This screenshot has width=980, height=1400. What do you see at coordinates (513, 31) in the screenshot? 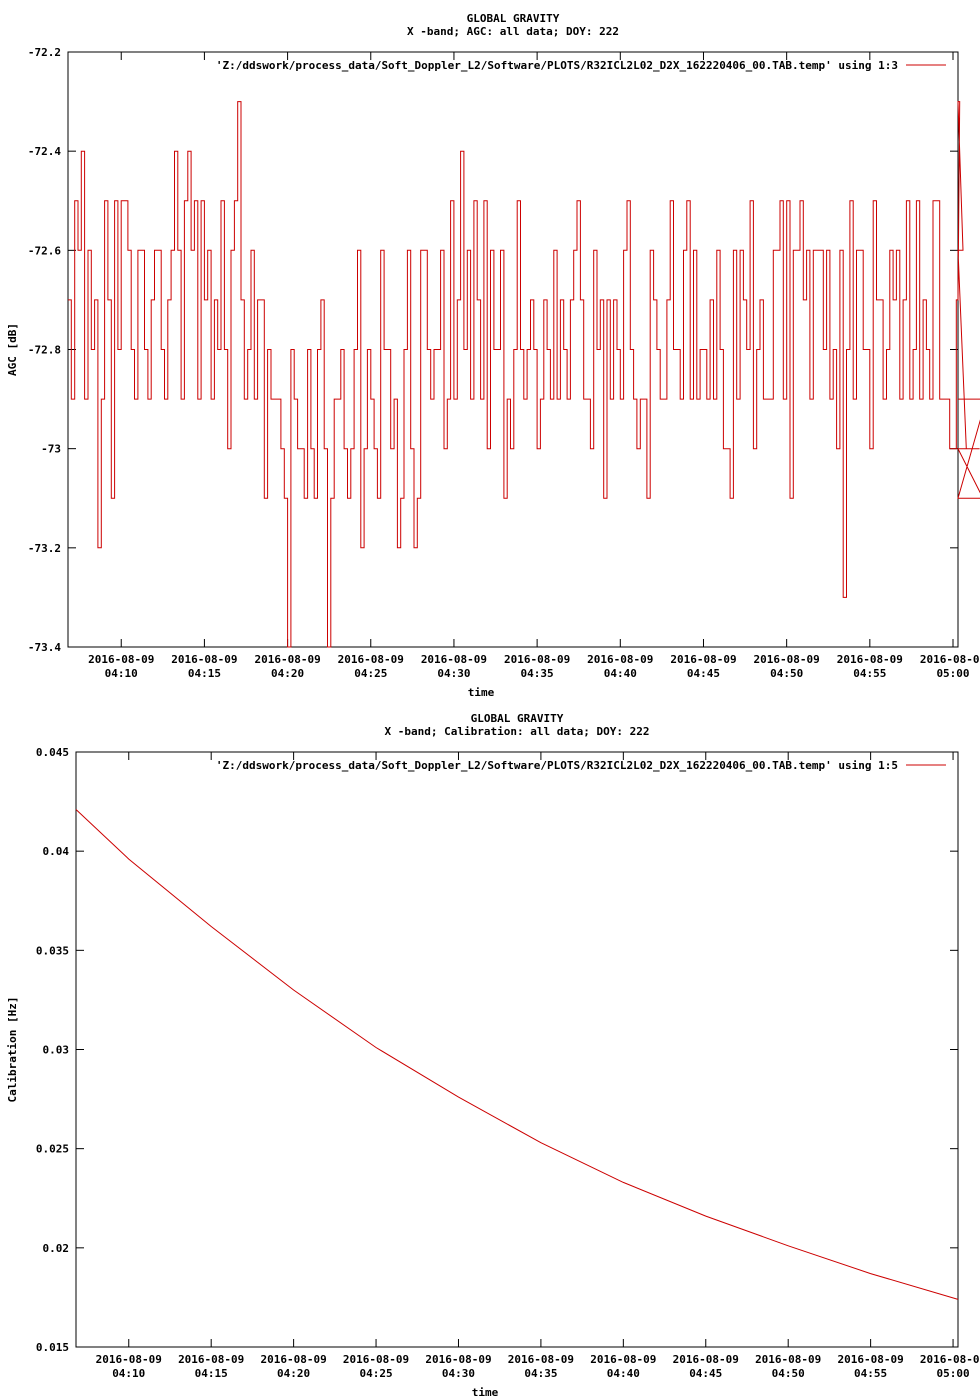
I see `chart-subtitle: X -band; AGC: all data; DOY: 222` at bounding box center [513, 31].